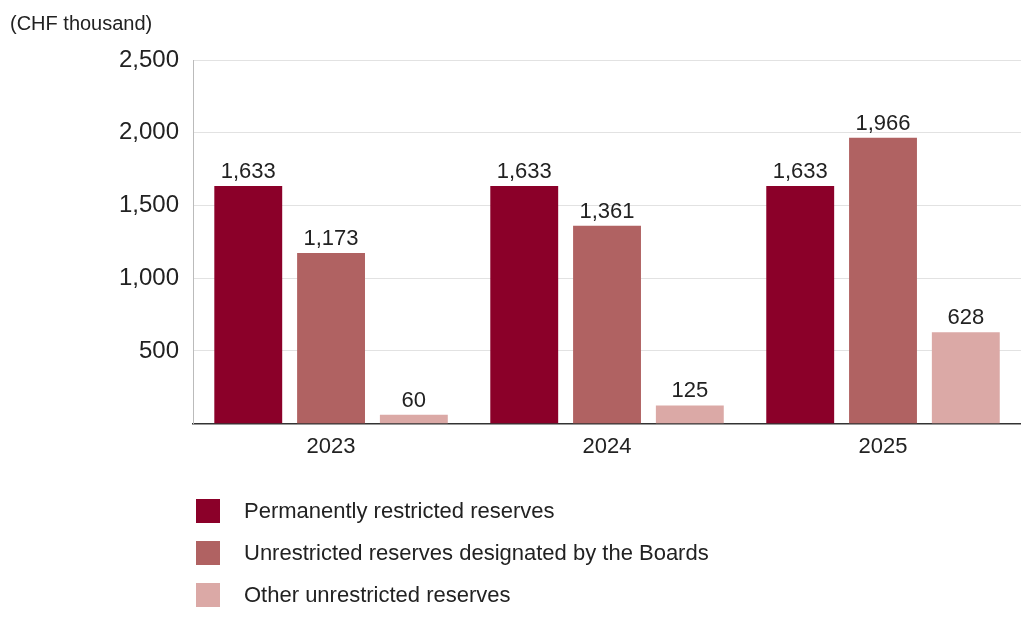  What do you see at coordinates (414, 399) in the screenshot?
I see `data-label: 60` at bounding box center [414, 399].